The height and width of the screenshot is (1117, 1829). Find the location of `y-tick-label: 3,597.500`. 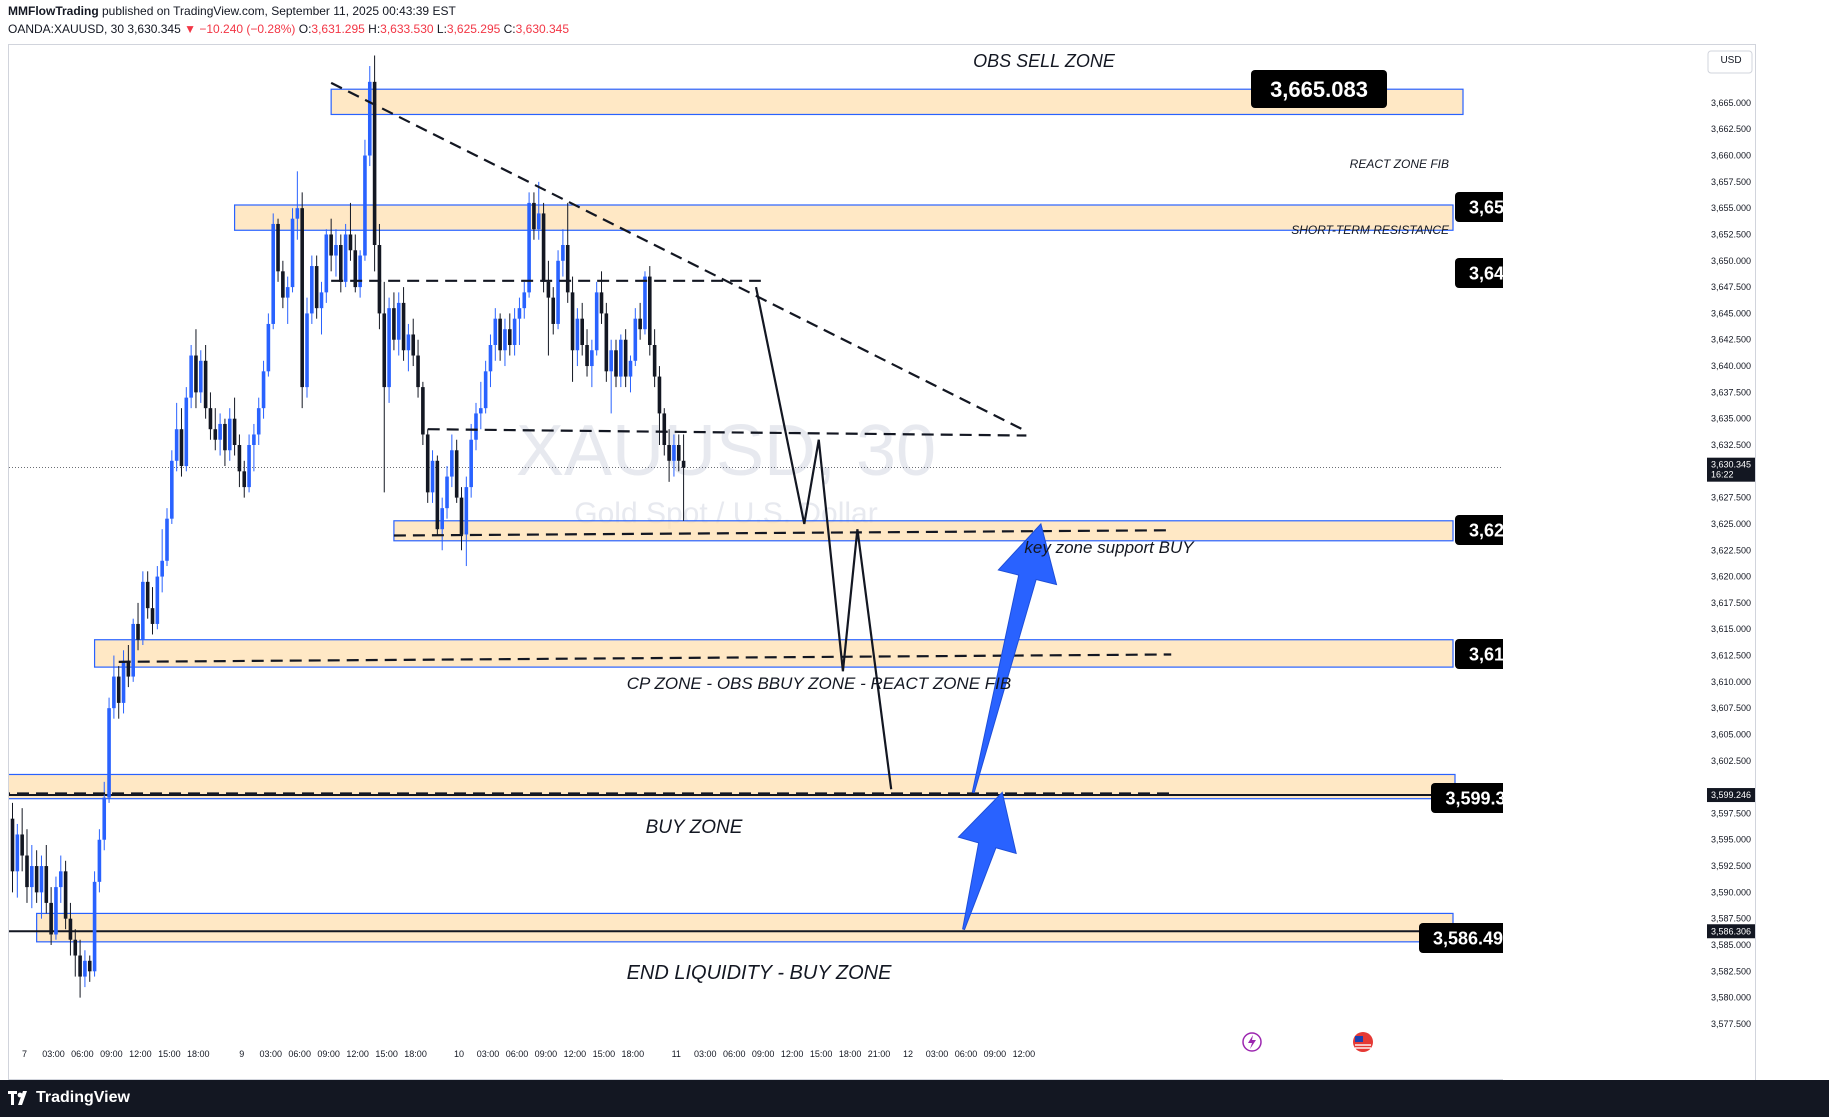

y-tick-label: 3,597.500 is located at coordinates (1731, 813).